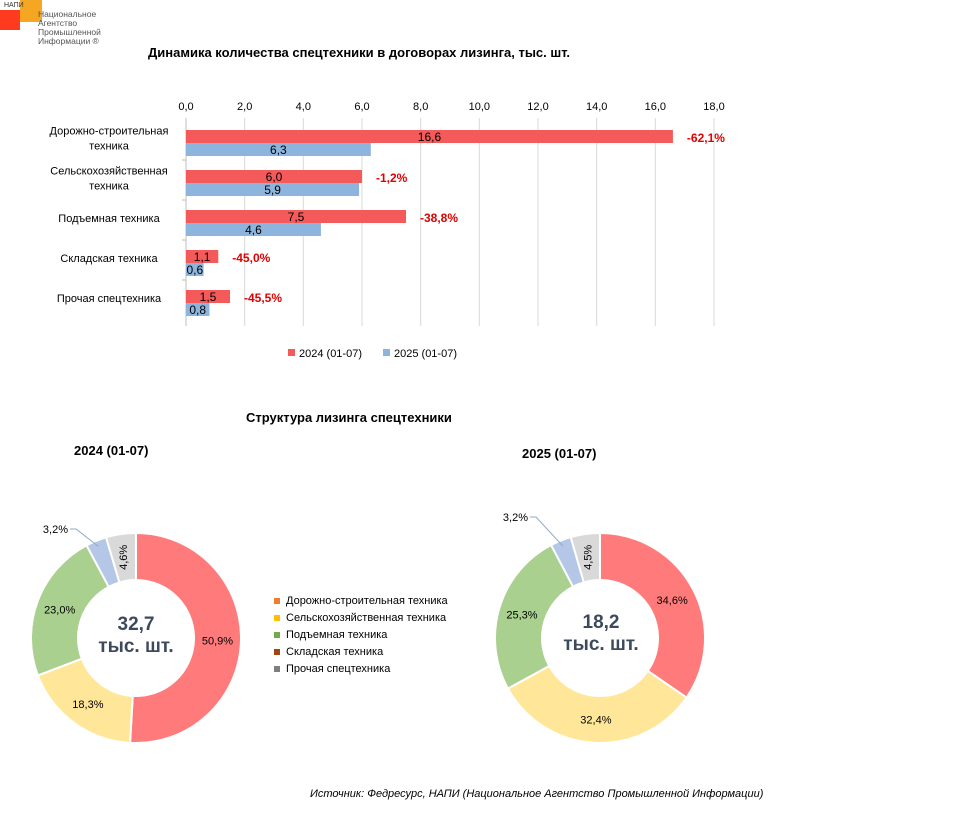 Image resolution: width=970 pixels, height=813 pixels. I want to click on bar-value-label: 1,1, so click(202, 257).